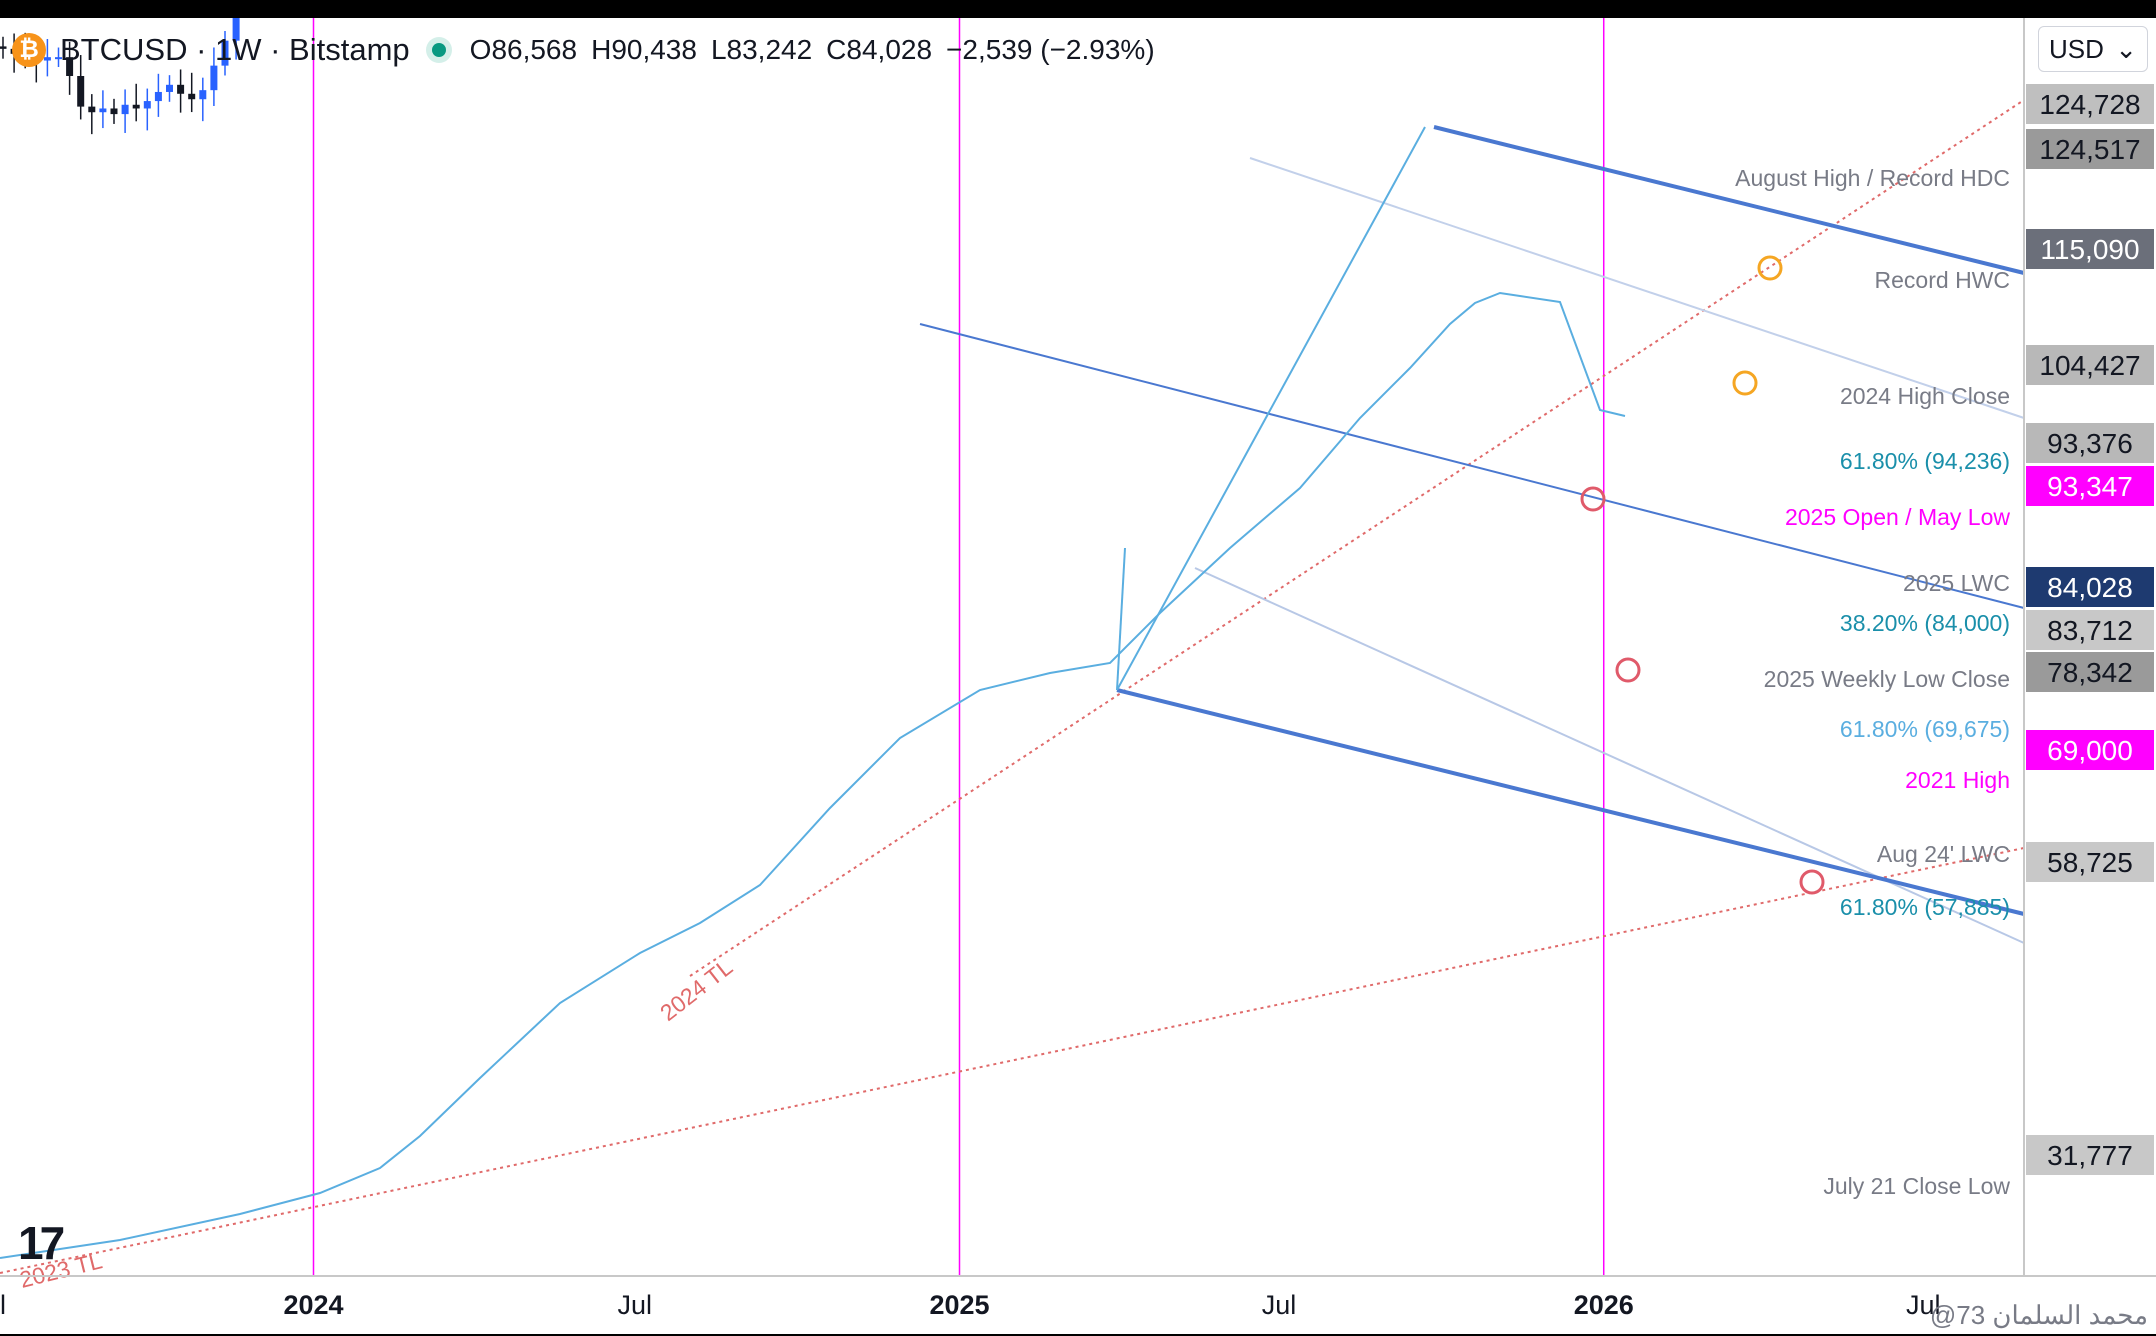  I want to click on open-label: O, so click(480, 49).